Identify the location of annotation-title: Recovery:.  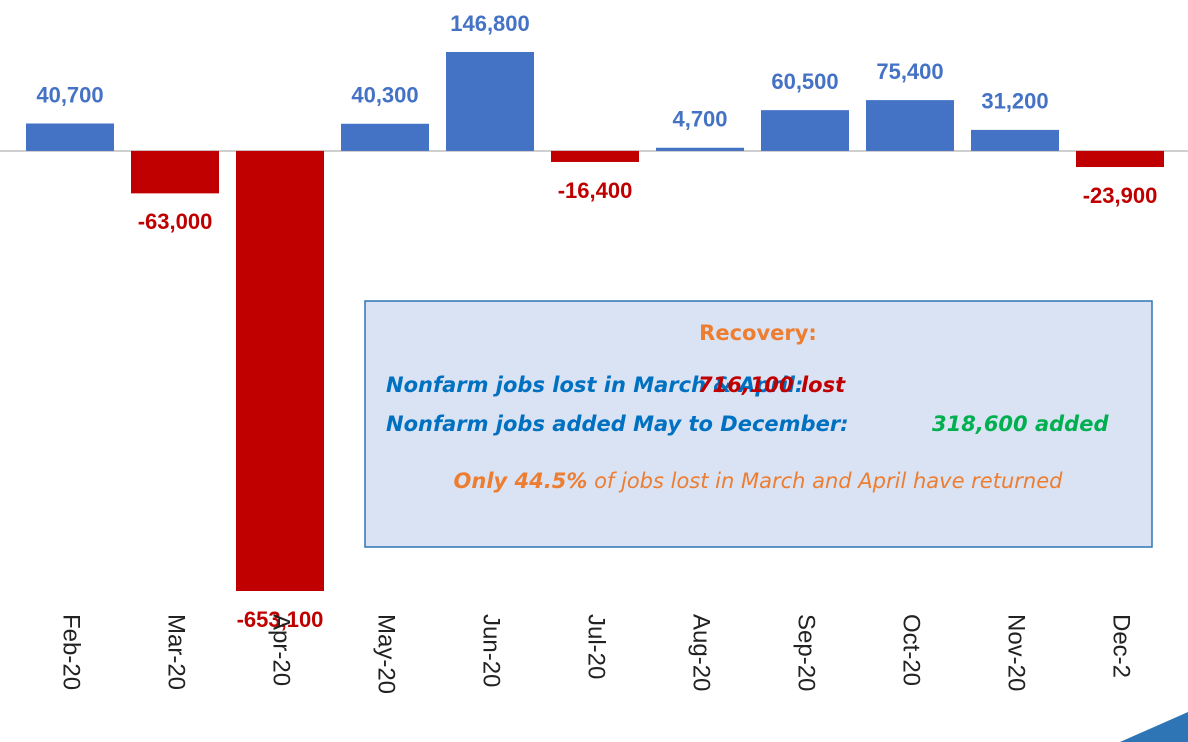
(758, 333).